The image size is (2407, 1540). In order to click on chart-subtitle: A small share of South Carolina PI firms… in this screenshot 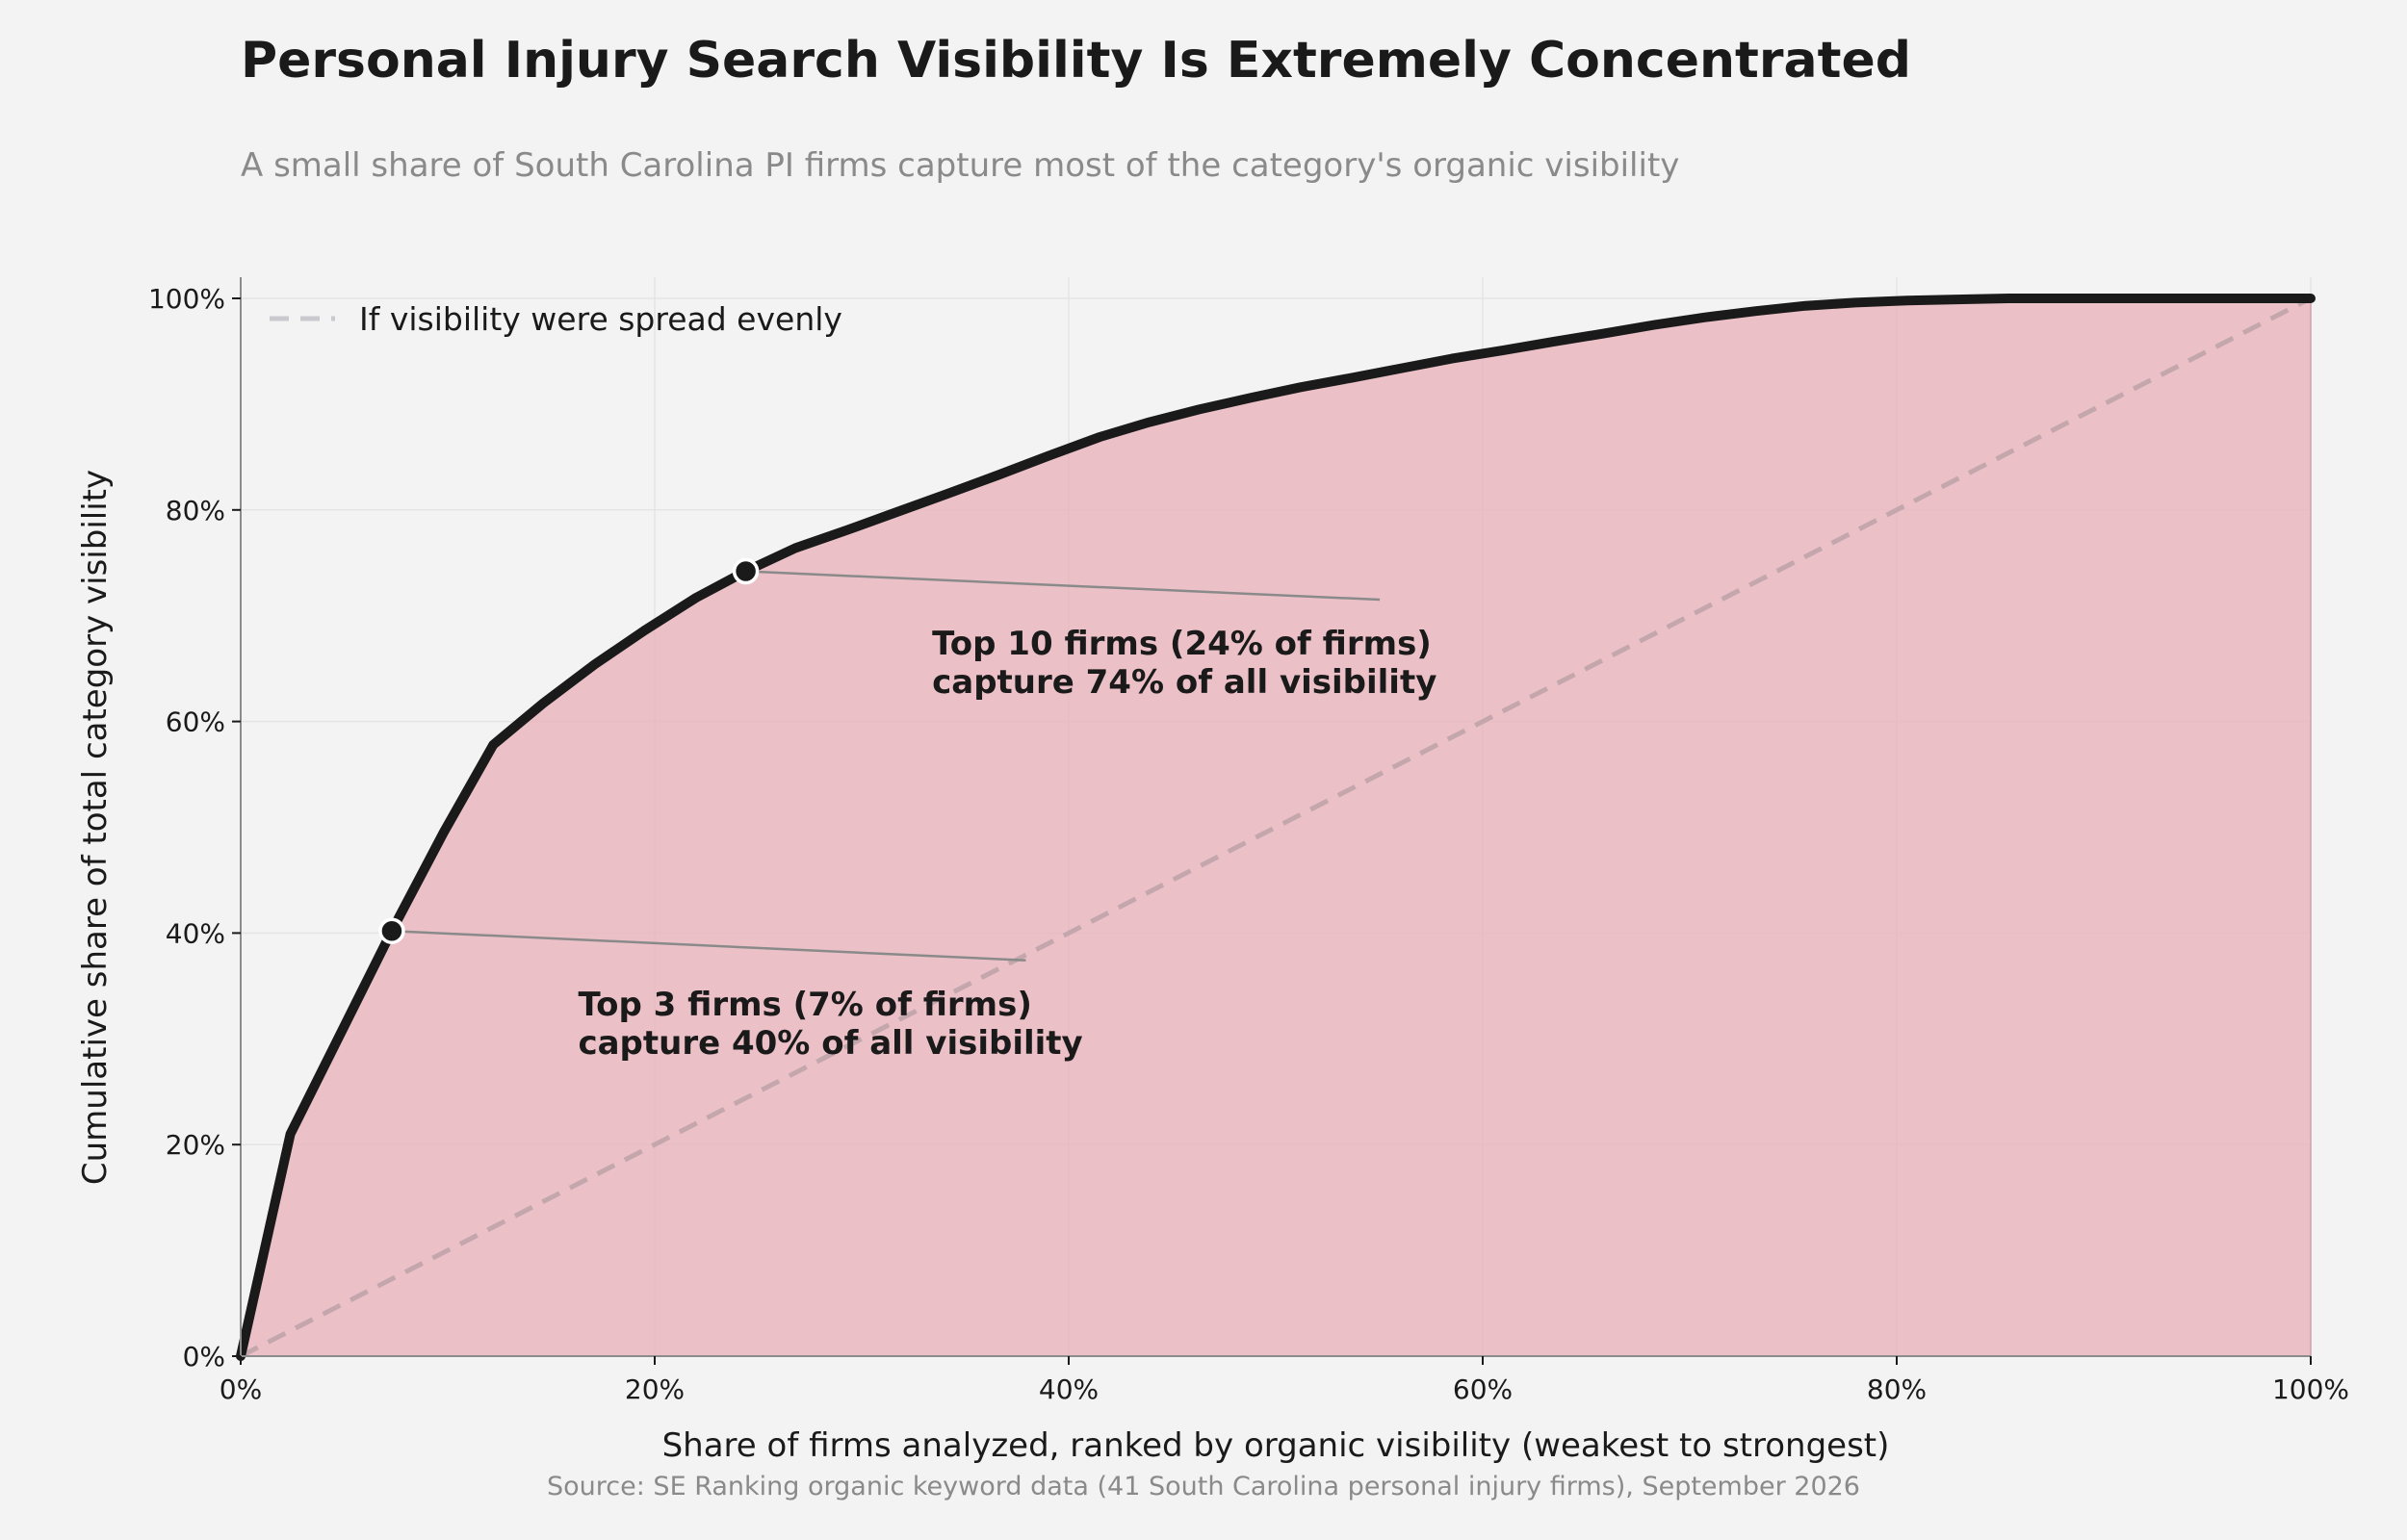, I will do `click(960, 165)`.